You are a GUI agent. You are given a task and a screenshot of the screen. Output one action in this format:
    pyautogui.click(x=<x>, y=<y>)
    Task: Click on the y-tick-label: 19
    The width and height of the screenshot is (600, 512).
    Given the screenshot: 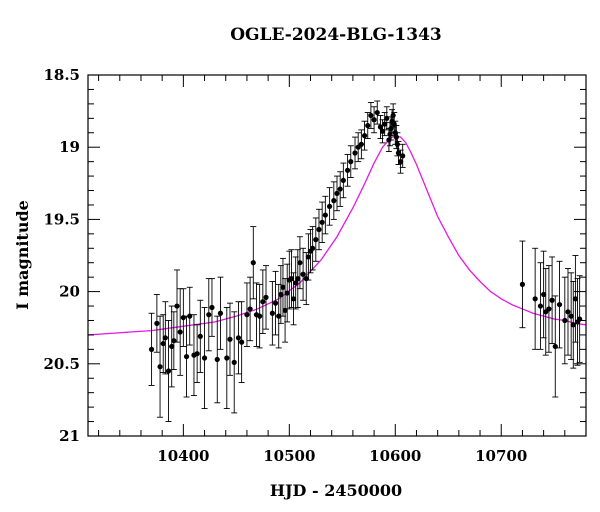 What is the action you would take?
    pyautogui.click(x=69, y=147)
    